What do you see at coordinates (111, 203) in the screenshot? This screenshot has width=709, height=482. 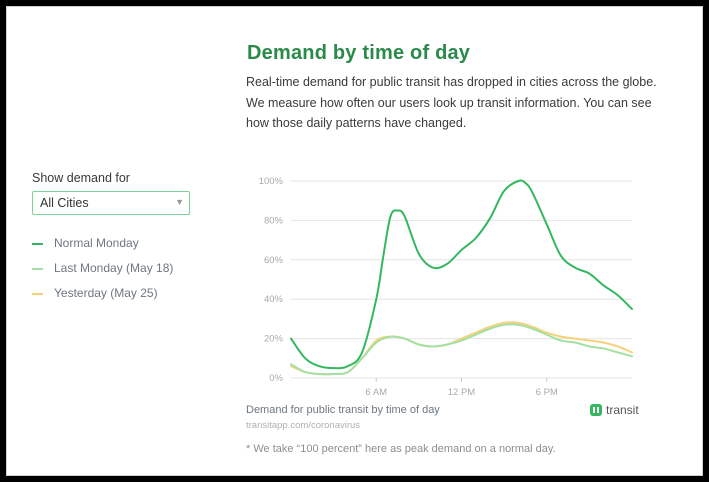 I see `city-select: All Cities ▼` at bounding box center [111, 203].